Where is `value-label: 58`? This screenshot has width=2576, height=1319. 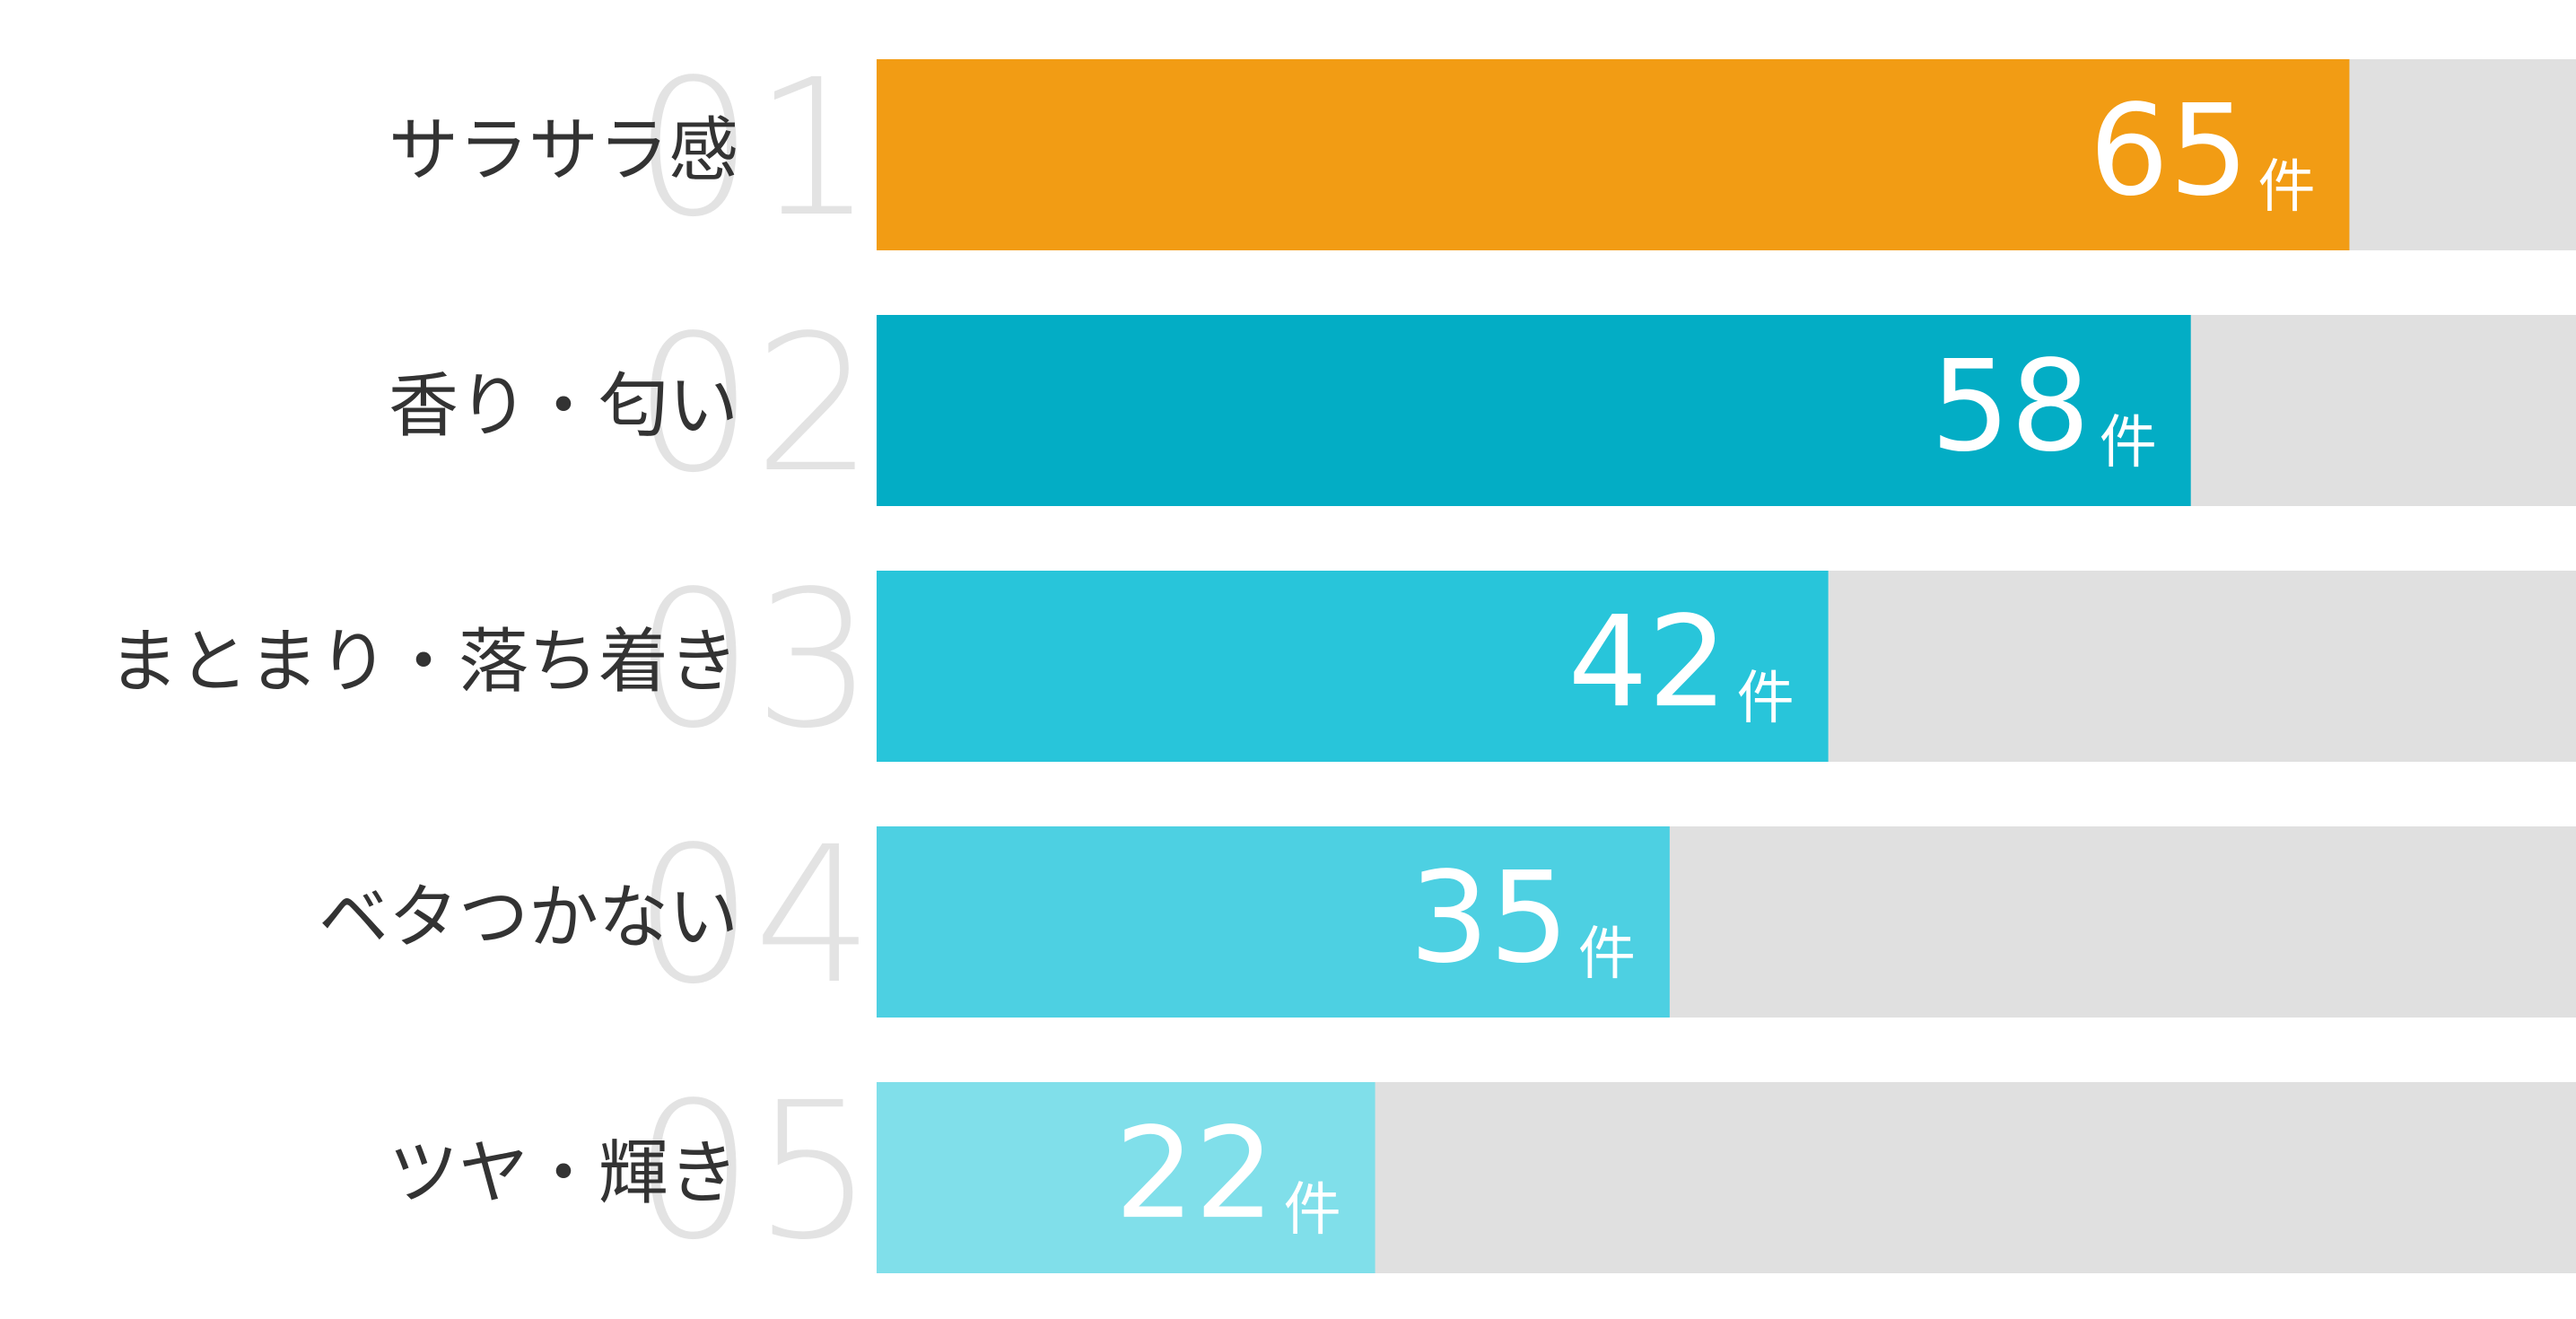
value-label: 58 is located at coordinates (2011, 407).